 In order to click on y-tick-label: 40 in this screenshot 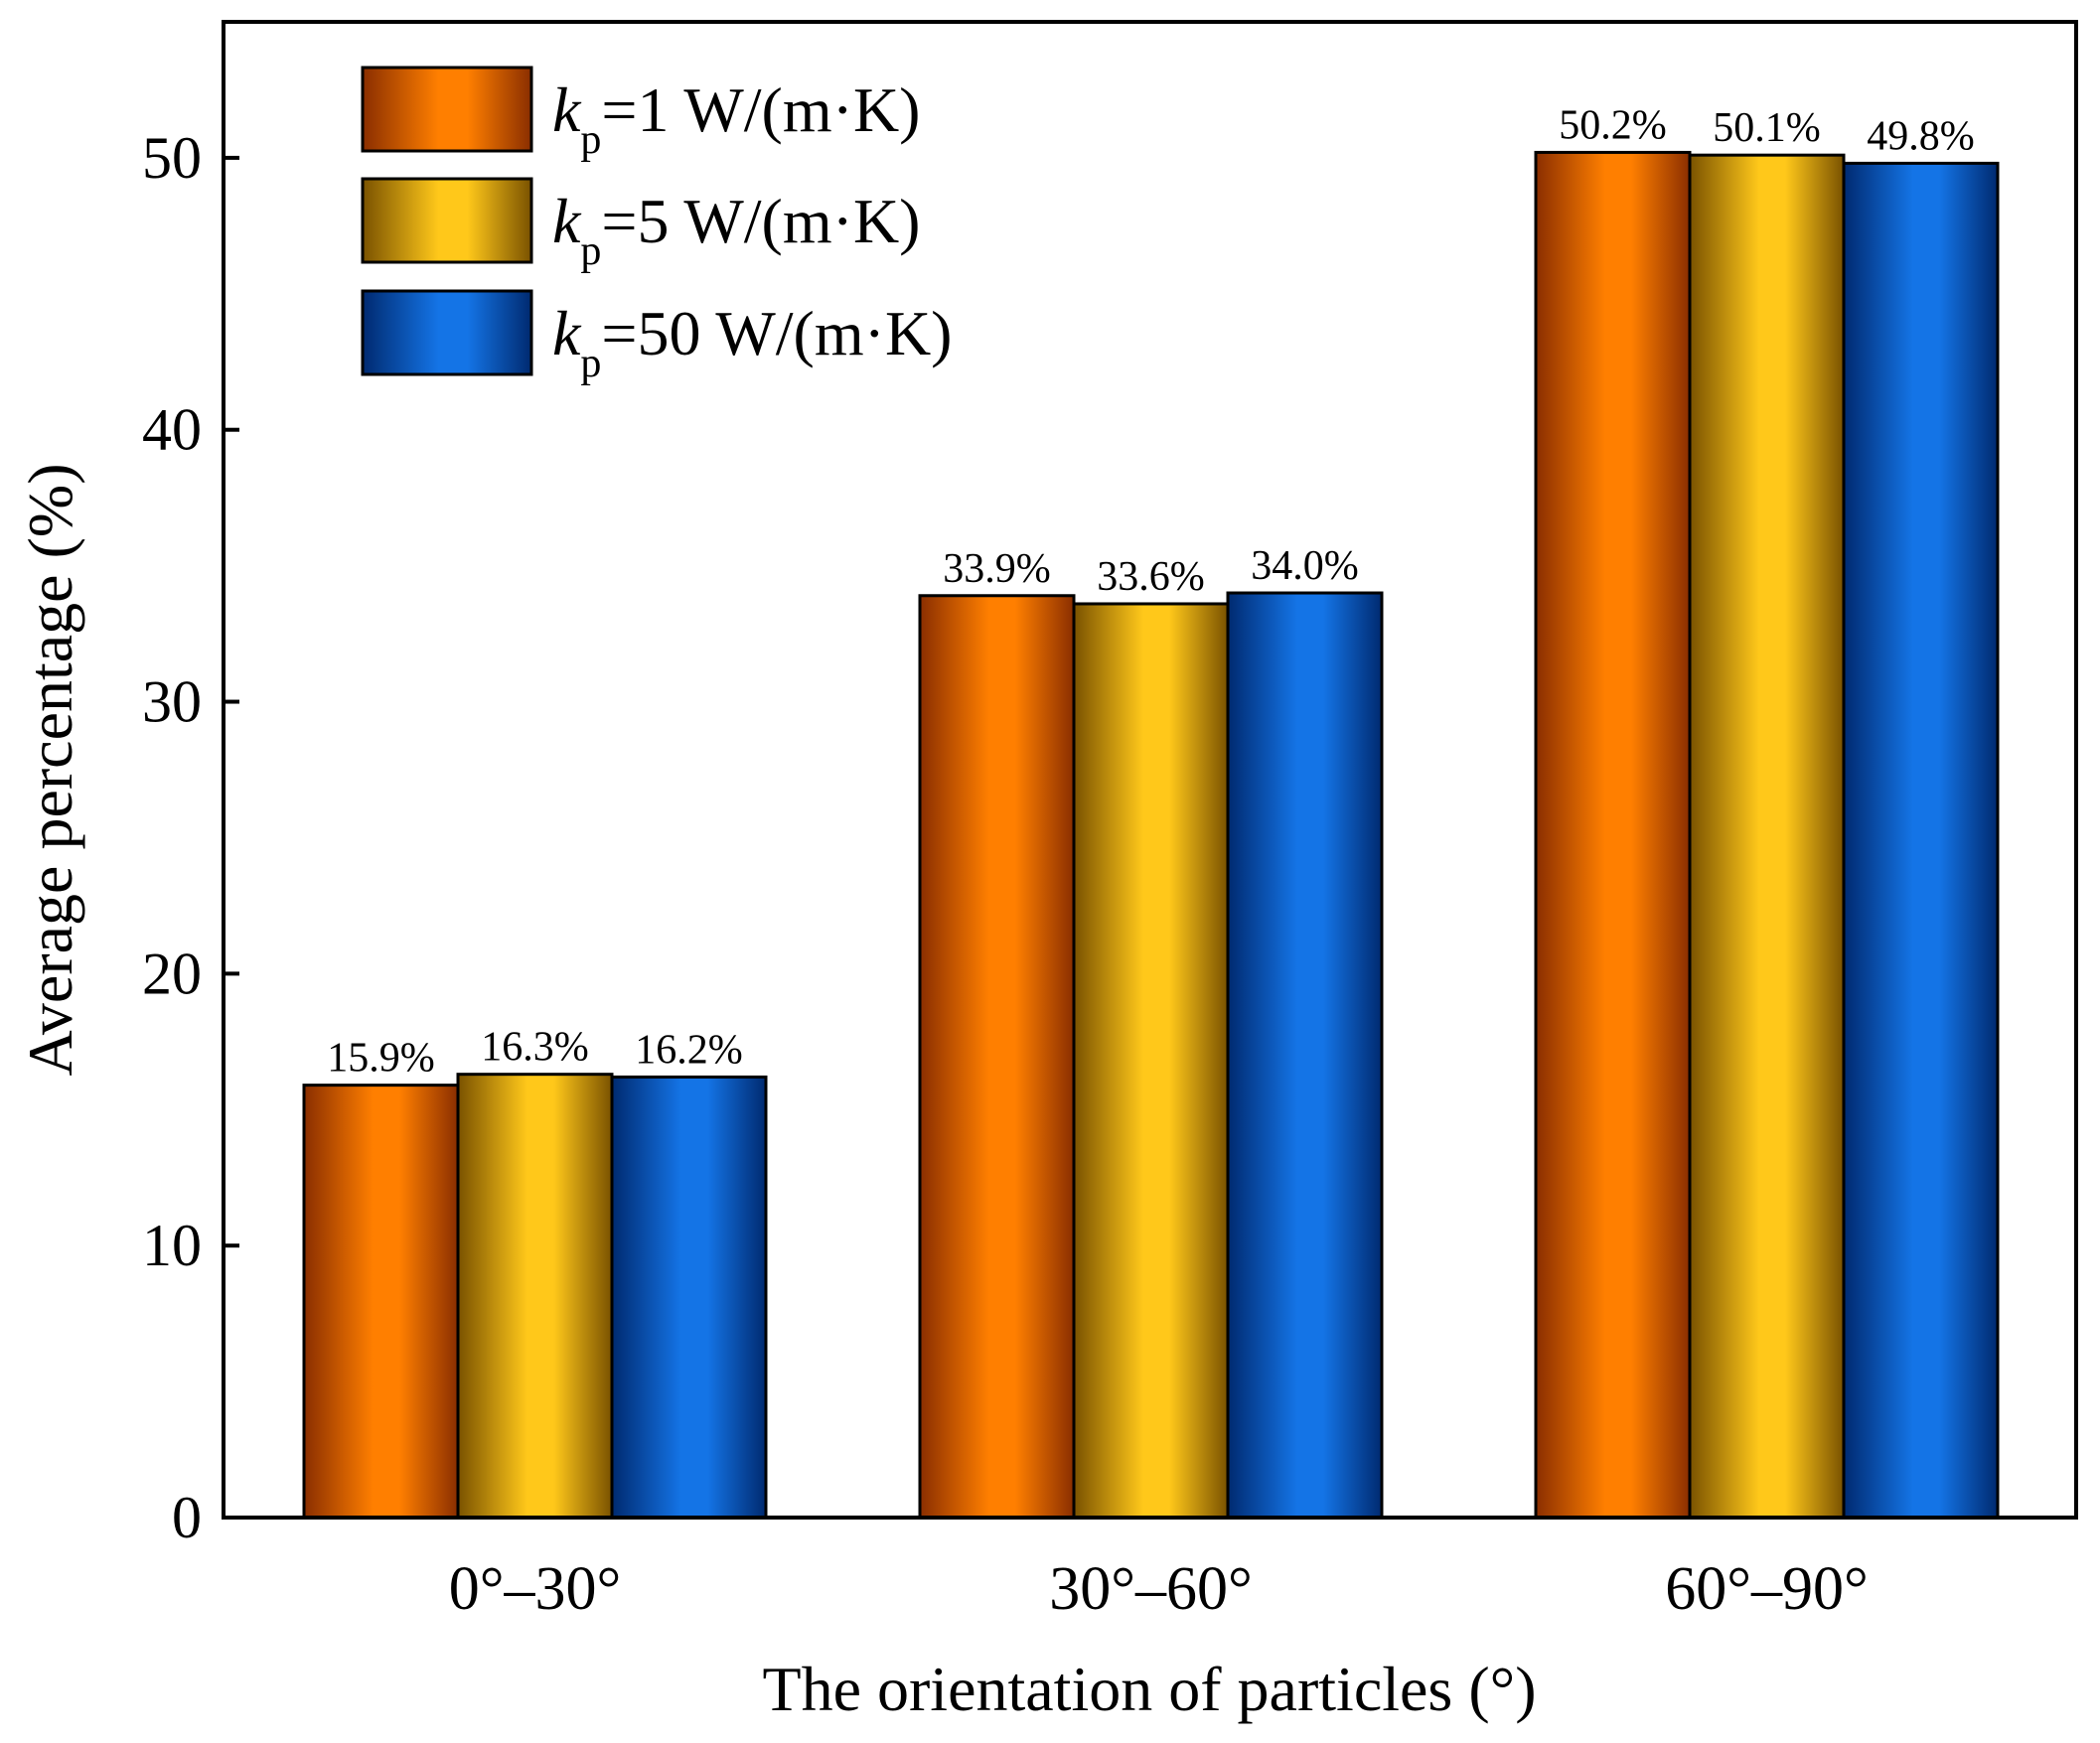, I will do `click(172, 430)`.